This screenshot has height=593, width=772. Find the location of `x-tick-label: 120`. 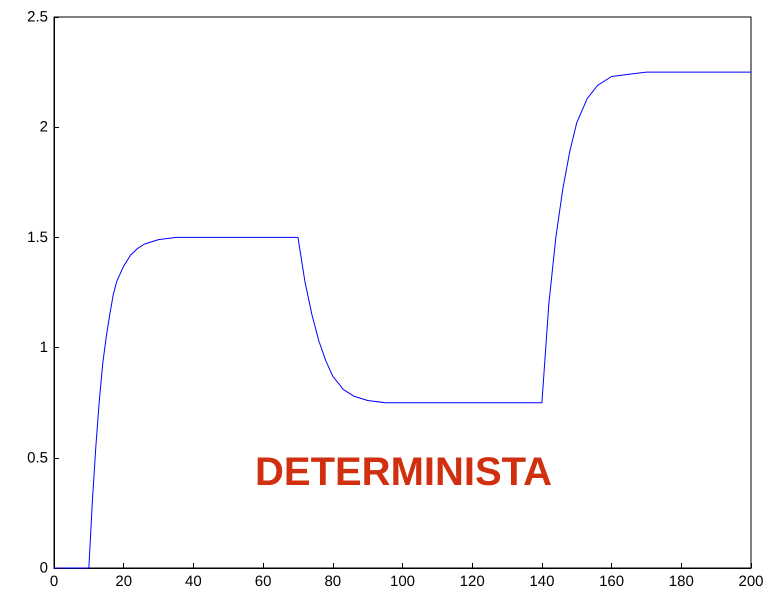

x-tick-label: 120 is located at coordinates (472, 581).